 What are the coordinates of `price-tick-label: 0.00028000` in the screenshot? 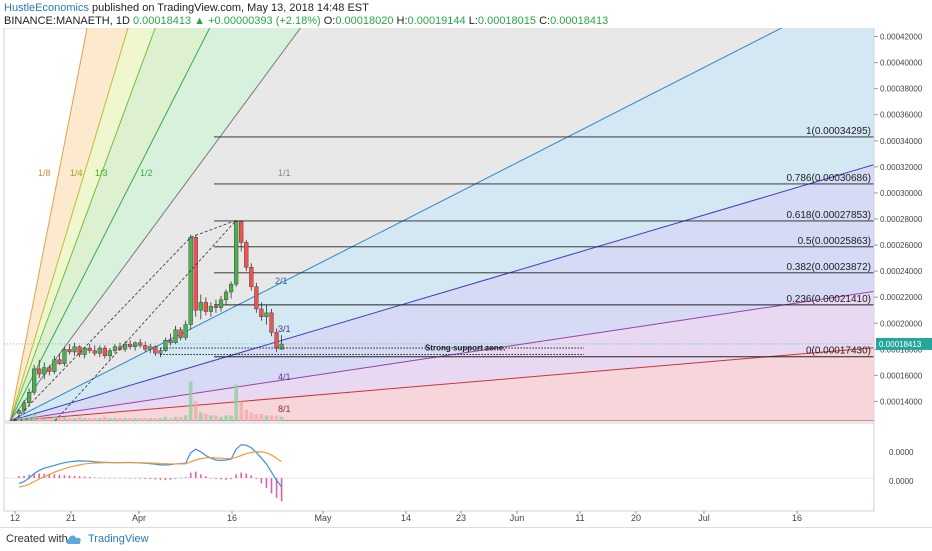 It's located at (901, 219).